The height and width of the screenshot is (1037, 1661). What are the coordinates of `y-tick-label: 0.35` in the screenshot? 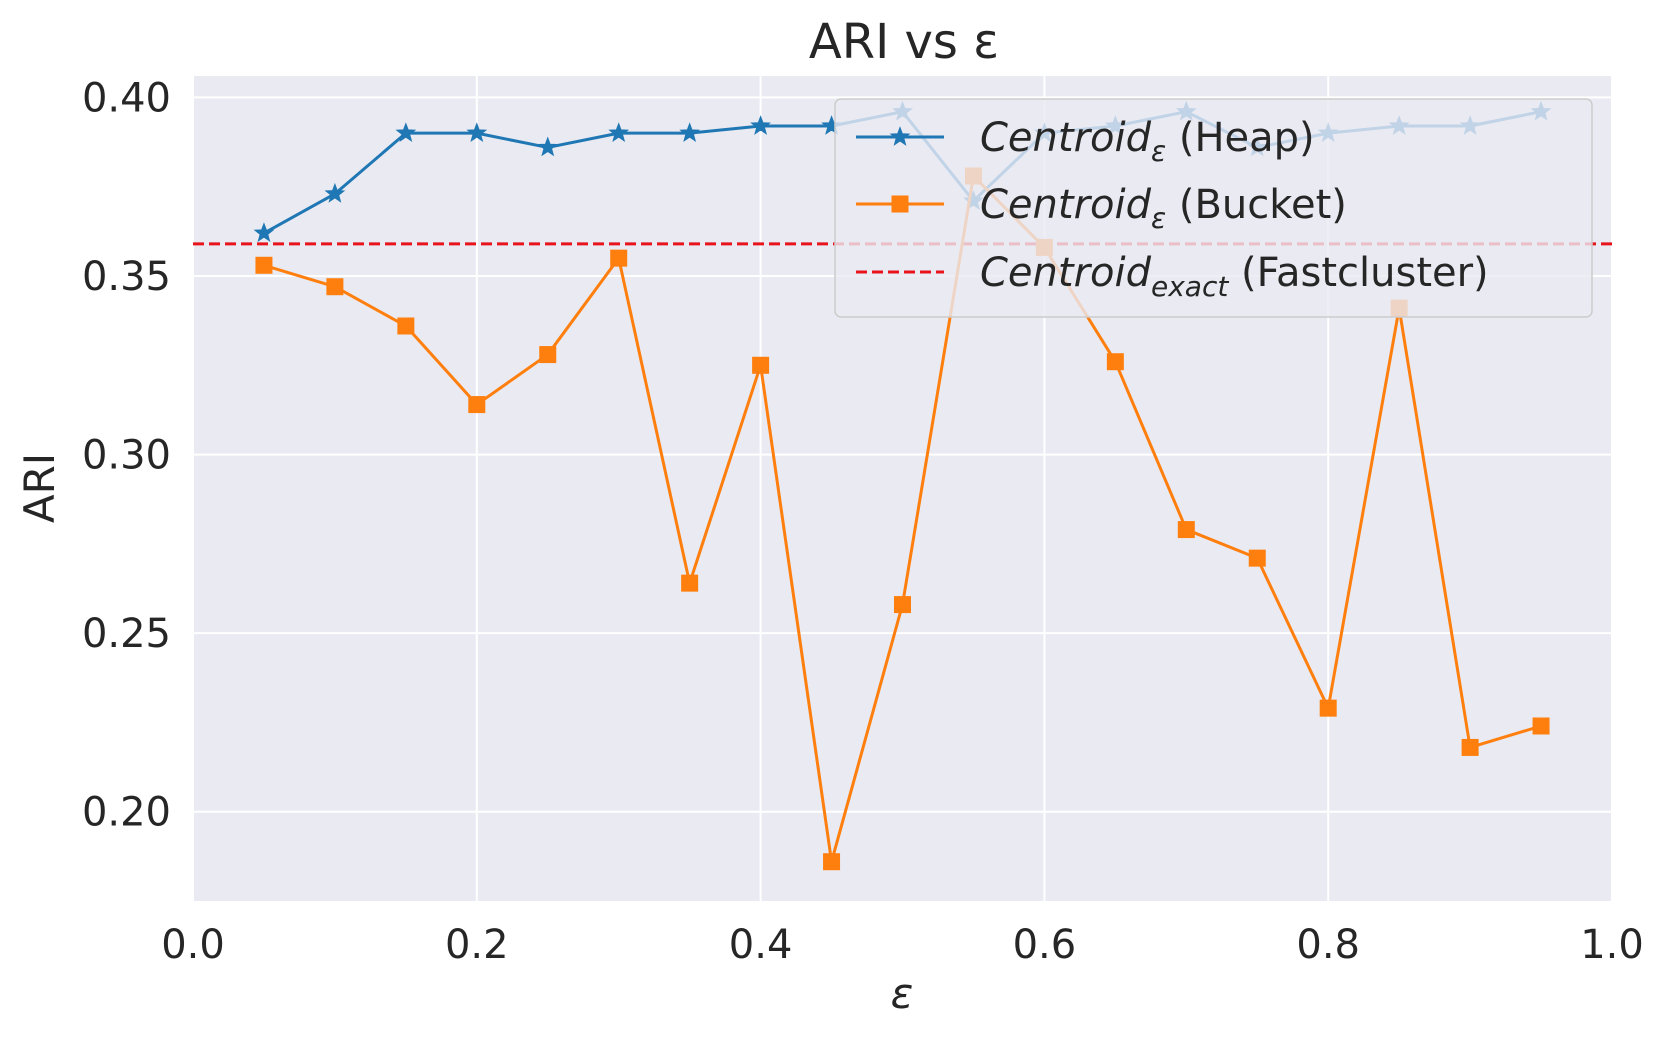 It's located at (126, 277).